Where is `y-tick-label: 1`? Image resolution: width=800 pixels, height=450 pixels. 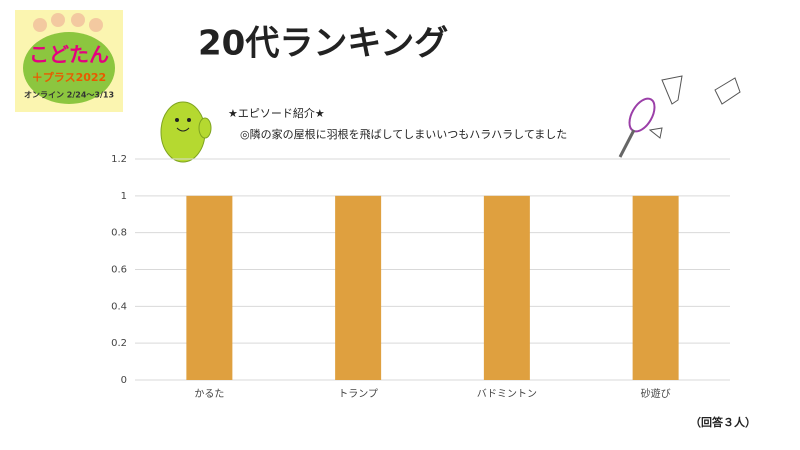
y-tick-label: 1 is located at coordinates (124, 196).